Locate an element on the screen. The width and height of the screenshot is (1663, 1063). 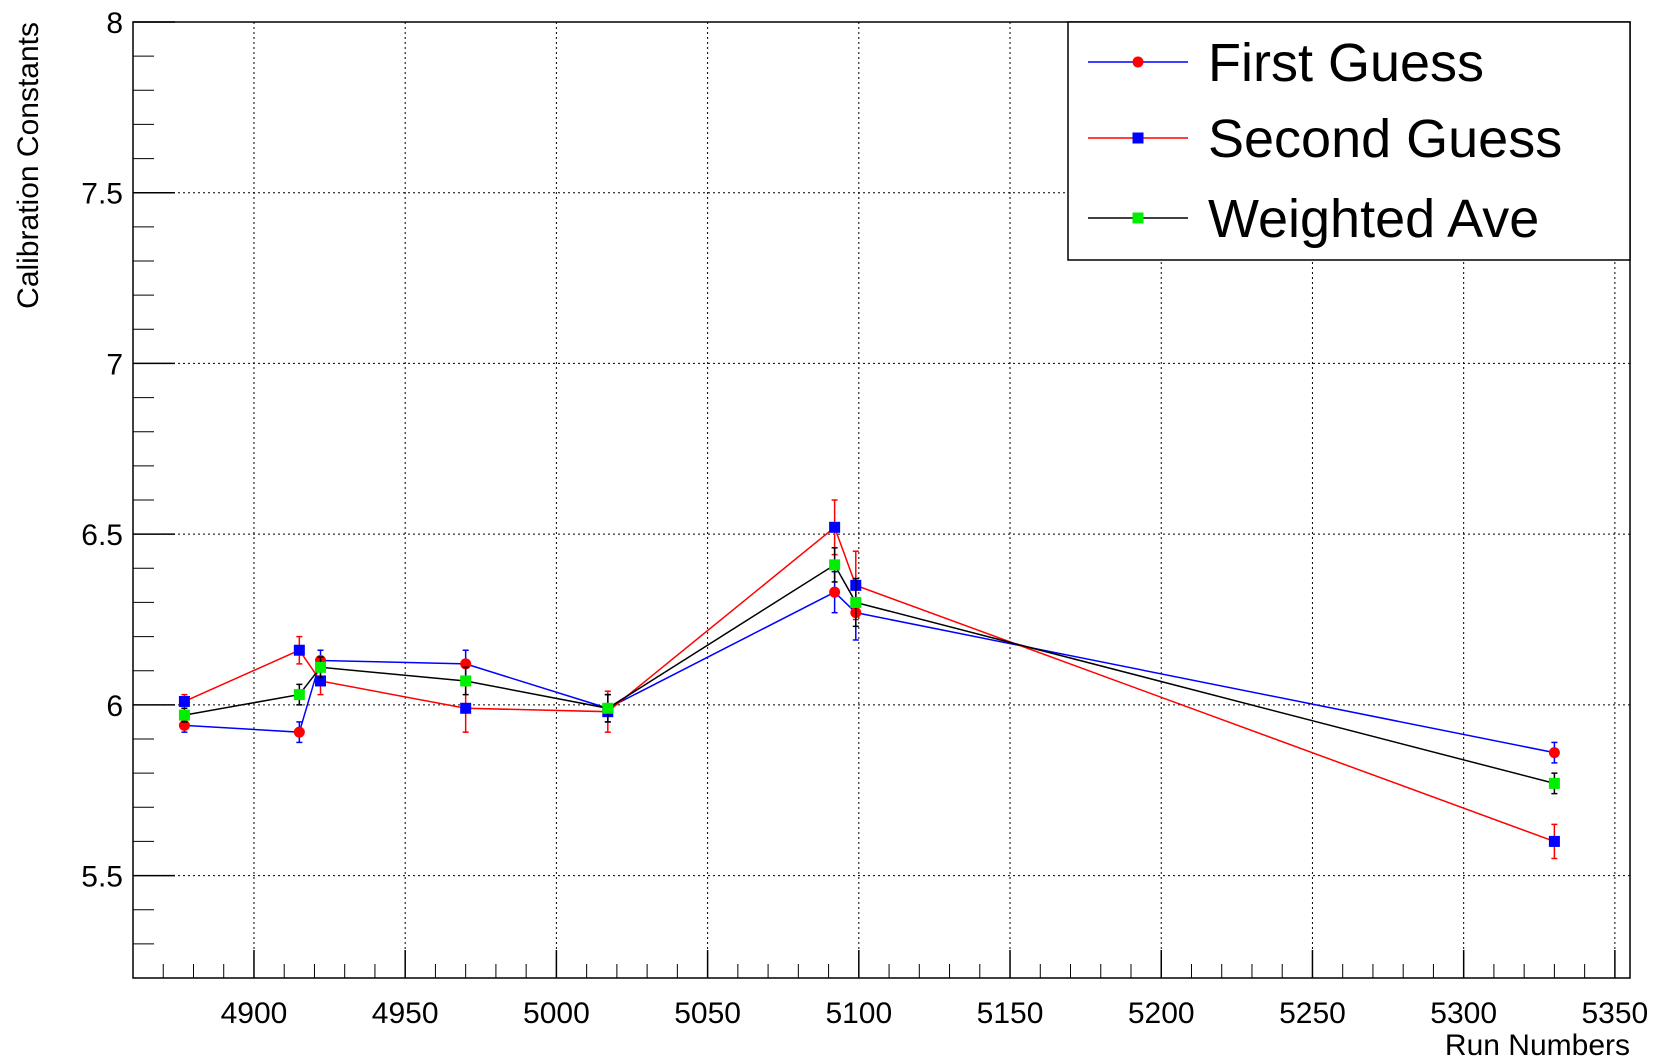
y-tick-label: 8 is located at coordinates (114, 23).